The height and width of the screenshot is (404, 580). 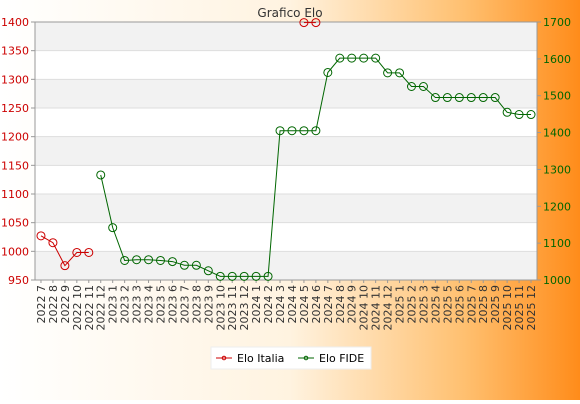 I want to click on y-left-tick-label: 1150, so click(x=15, y=165).